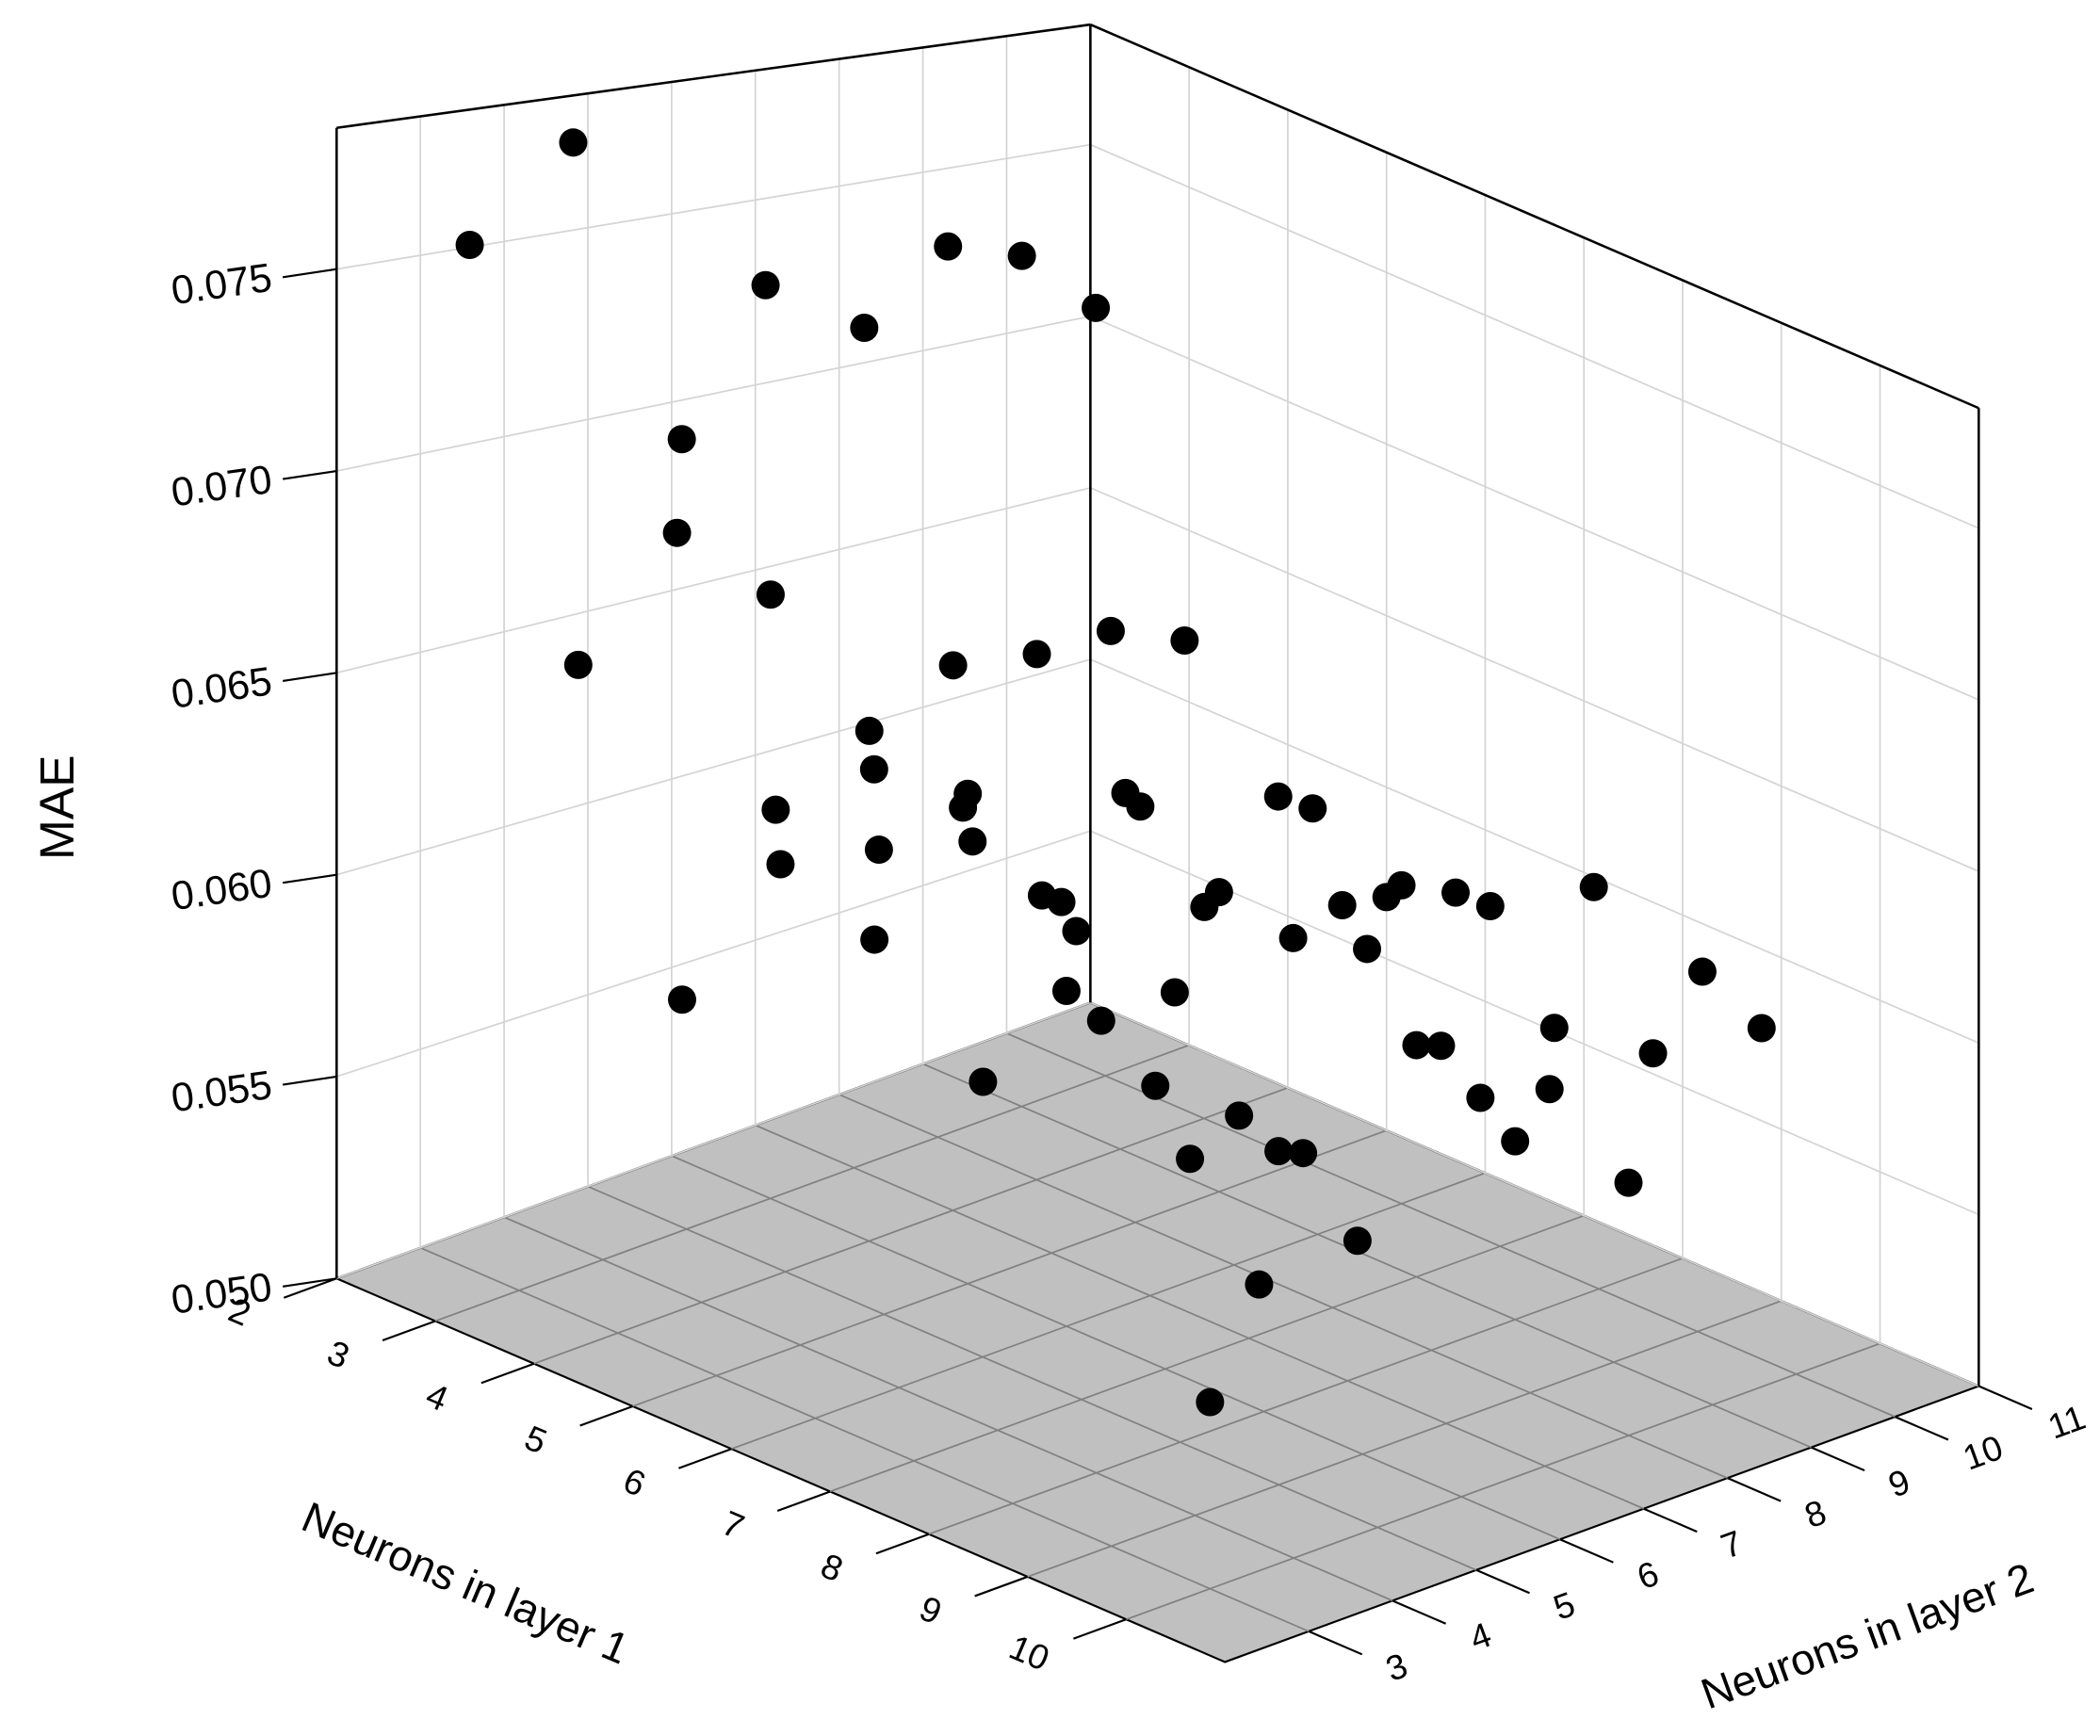  I want to click on x-tick-label: 4, so click(436, 1397).